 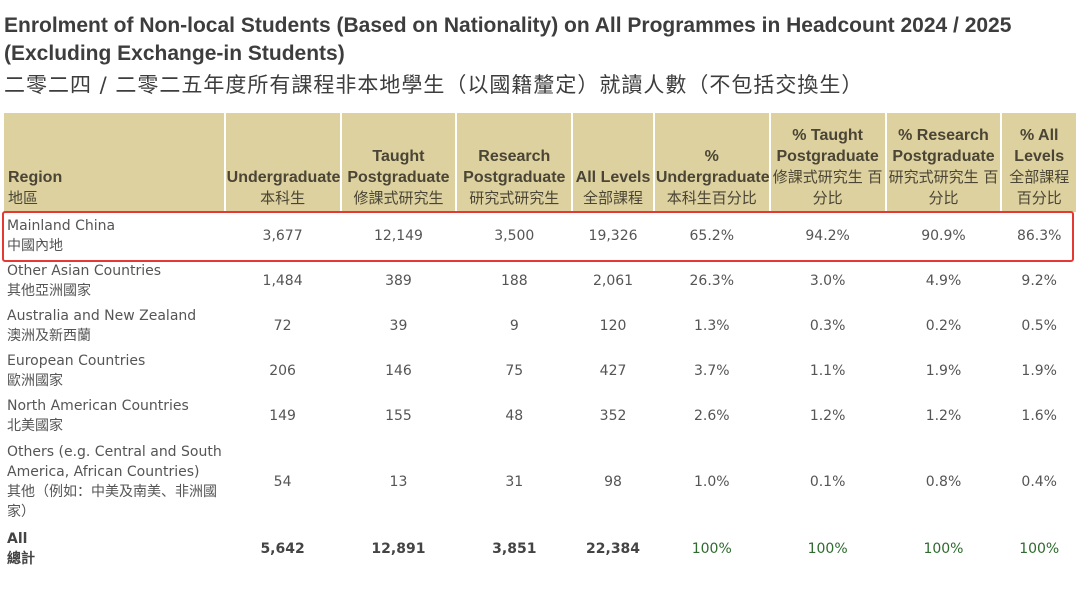 I want to click on region-name-en: All, so click(x=17, y=538).